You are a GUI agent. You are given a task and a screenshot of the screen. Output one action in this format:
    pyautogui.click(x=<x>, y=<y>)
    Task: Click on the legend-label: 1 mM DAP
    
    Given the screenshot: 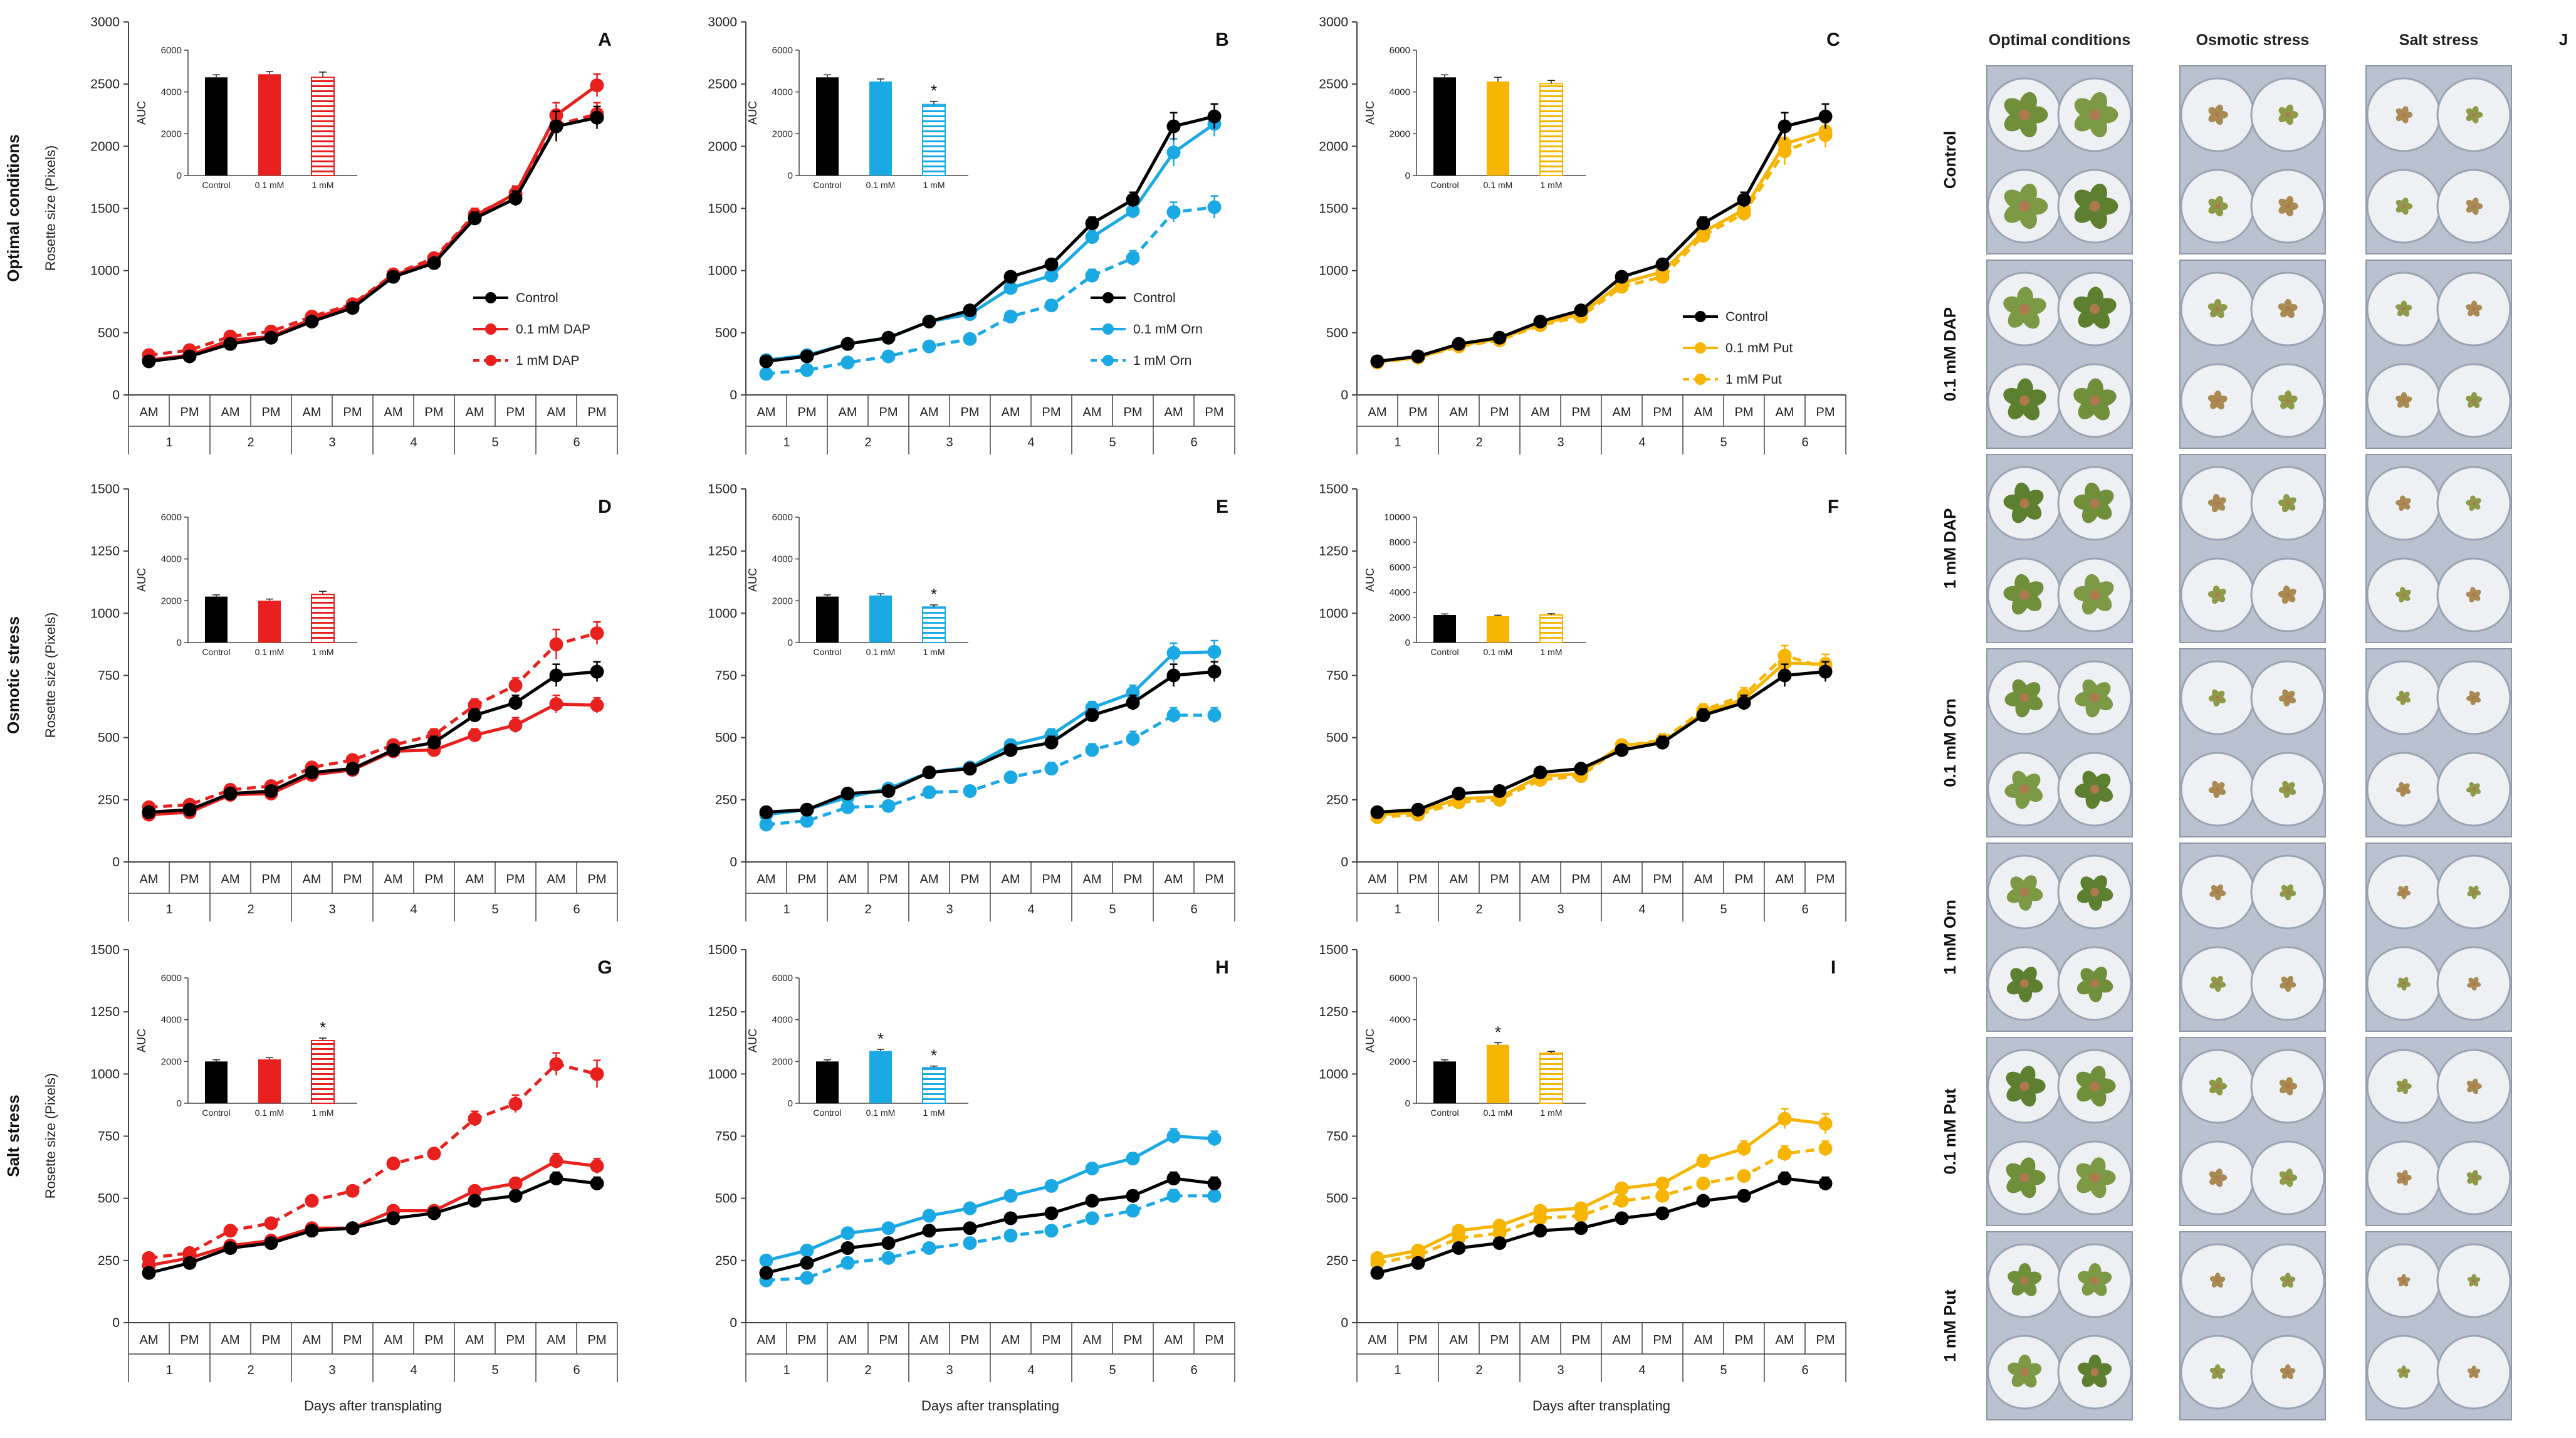 What is the action you would take?
    pyautogui.click(x=548, y=361)
    